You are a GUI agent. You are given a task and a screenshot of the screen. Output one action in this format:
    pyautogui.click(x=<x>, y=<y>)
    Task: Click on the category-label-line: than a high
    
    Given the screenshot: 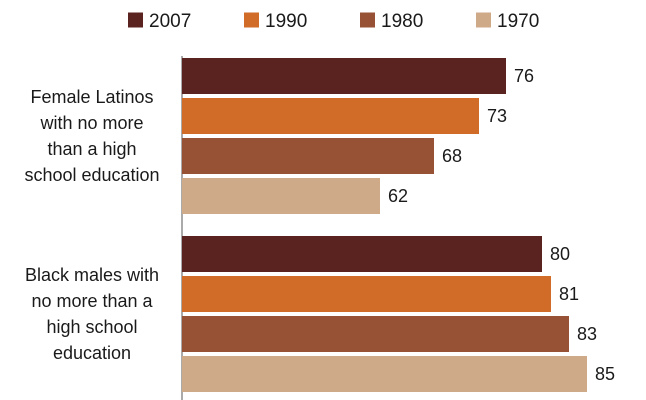 What is the action you would take?
    pyautogui.click(x=91, y=149)
    